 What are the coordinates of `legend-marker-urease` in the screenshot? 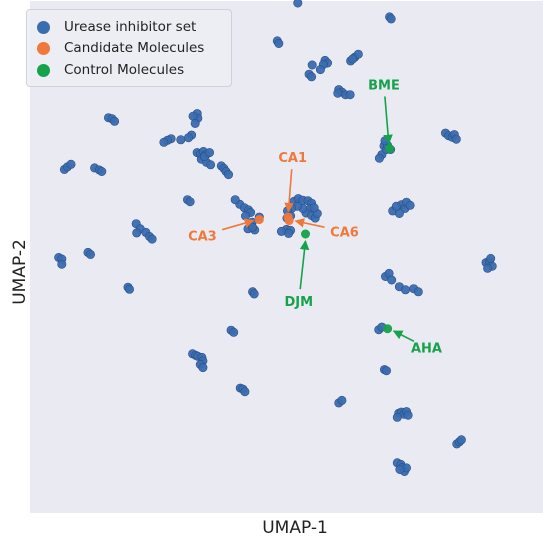 It's located at (43, 27).